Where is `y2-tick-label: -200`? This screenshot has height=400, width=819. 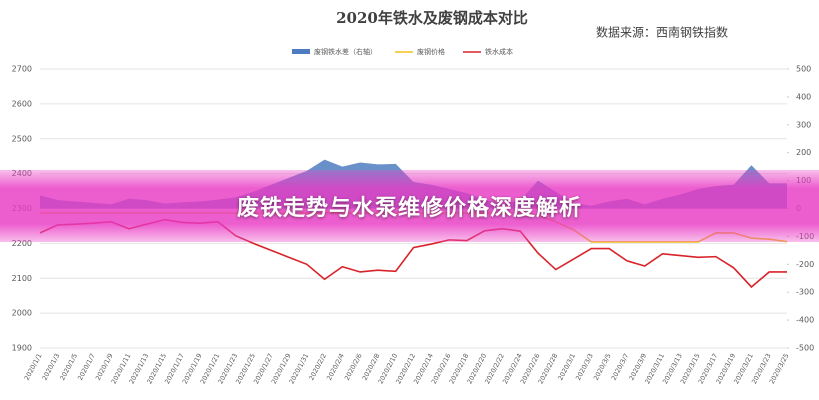
y2-tick-label: -200 is located at coordinates (805, 264).